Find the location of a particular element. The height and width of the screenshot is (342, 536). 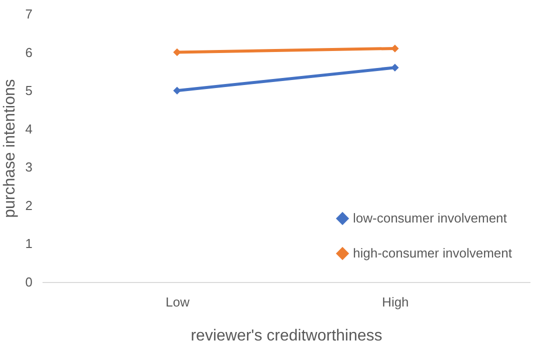

y-tick-label: 4 is located at coordinates (28, 128).